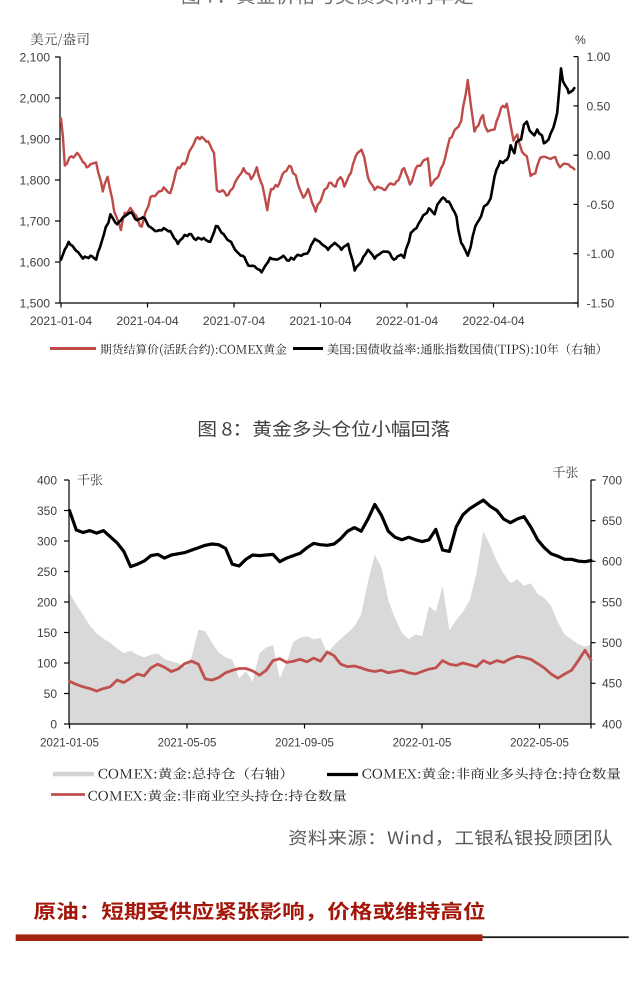 This screenshot has height=1000, width=640. What do you see at coordinates (539, 744) in the screenshot?
I see `svg-text: 2022-05-05` at bounding box center [539, 744].